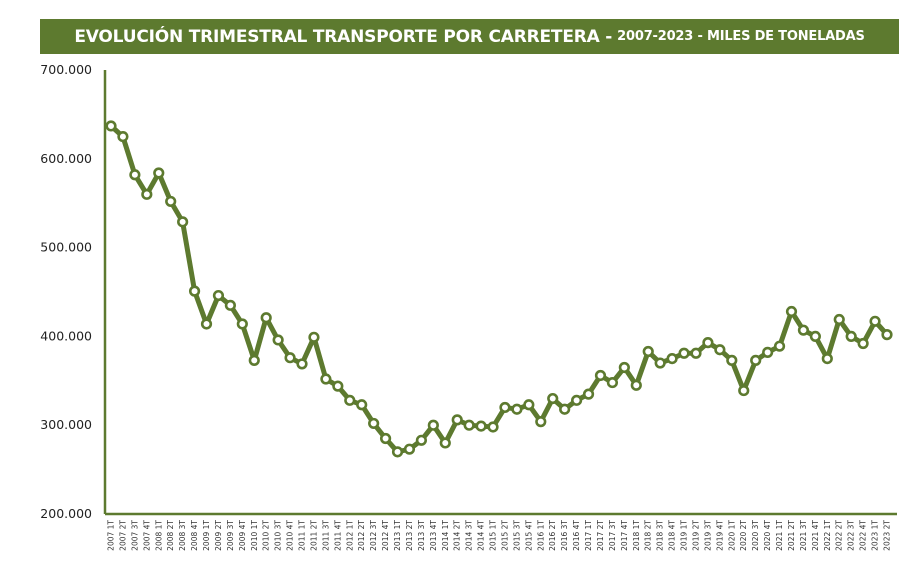  What do you see at coordinates (767, 535) in the screenshot?
I see `x-tick-label: 2020 4T` at bounding box center [767, 535].